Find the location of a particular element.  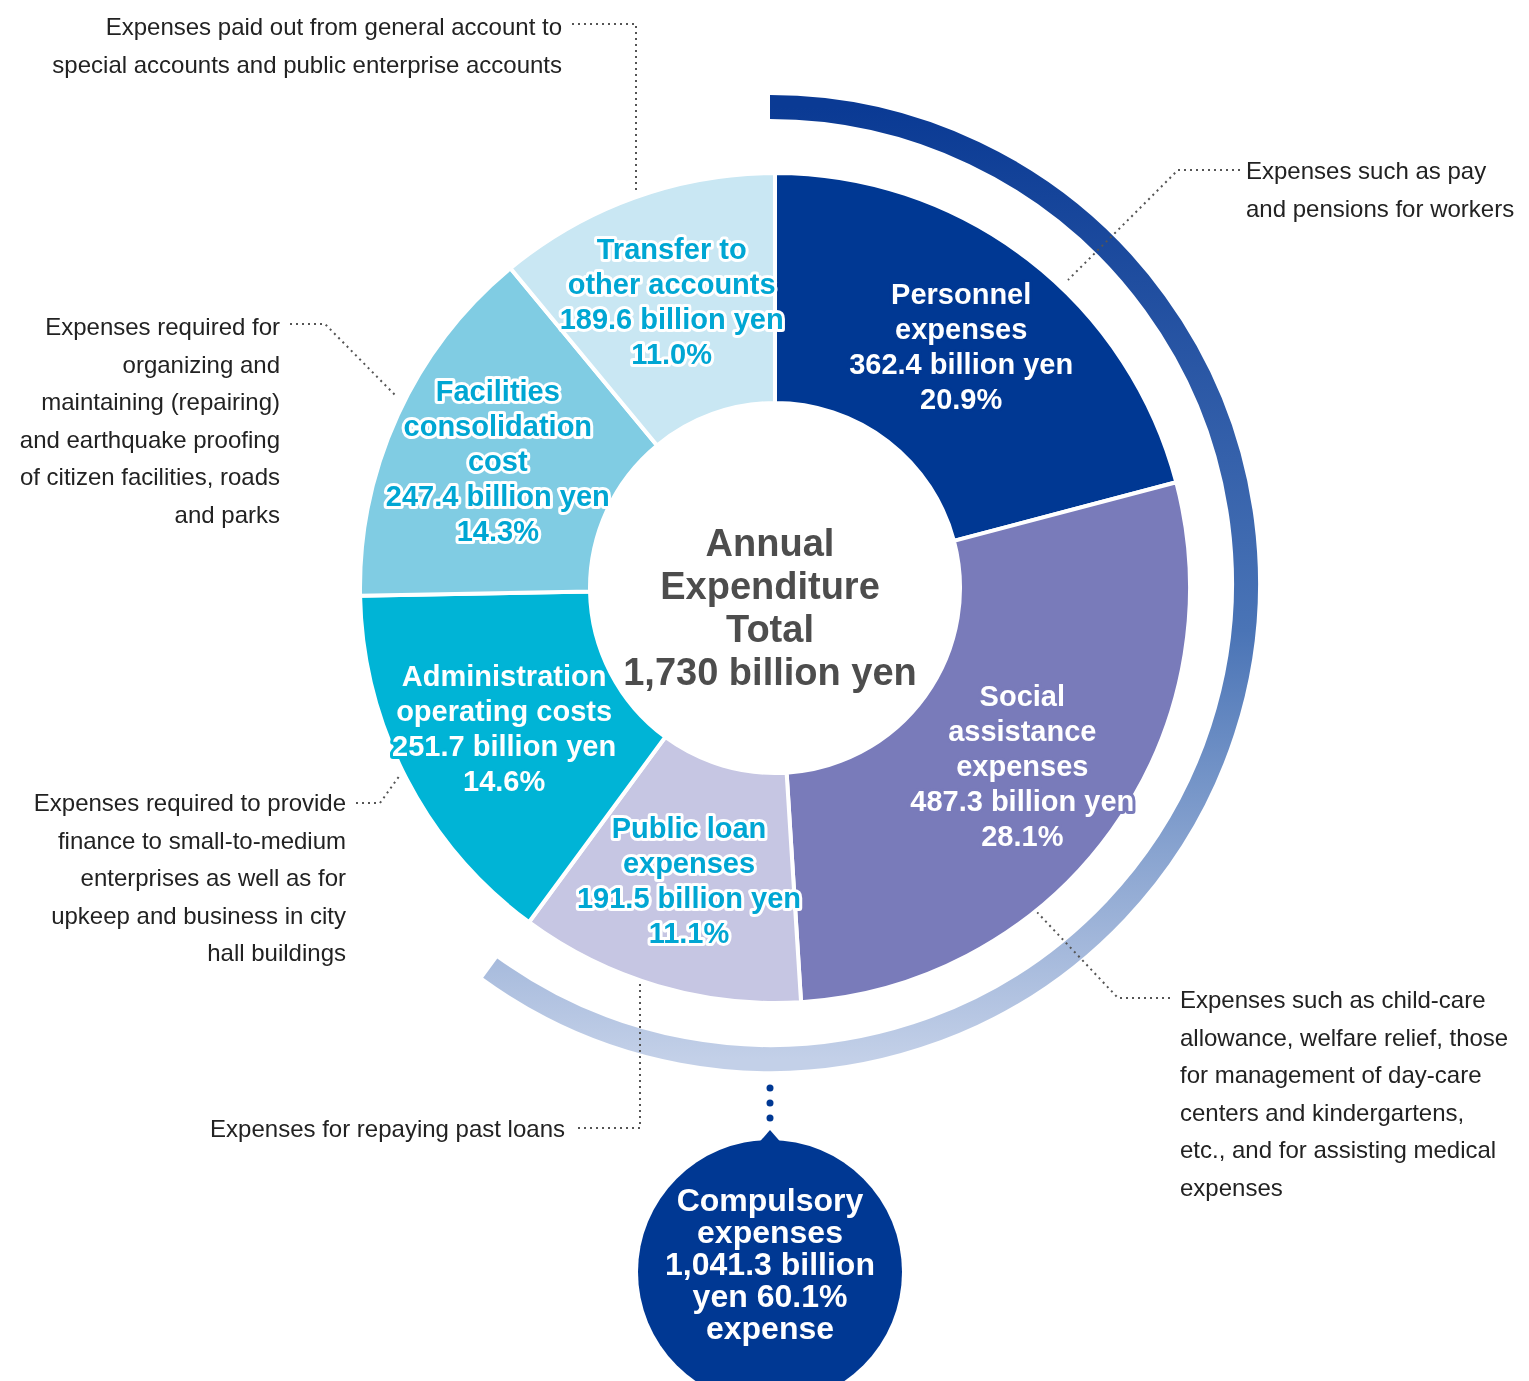

slice-label: Social assistance expenses is located at coordinates (1022, 731).